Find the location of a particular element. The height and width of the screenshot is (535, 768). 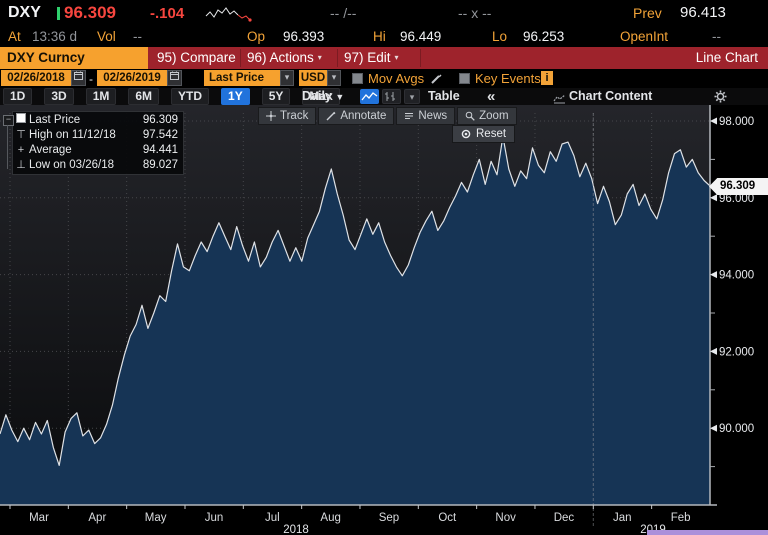

x-axis-month-label: Aug is located at coordinates (330, 518).